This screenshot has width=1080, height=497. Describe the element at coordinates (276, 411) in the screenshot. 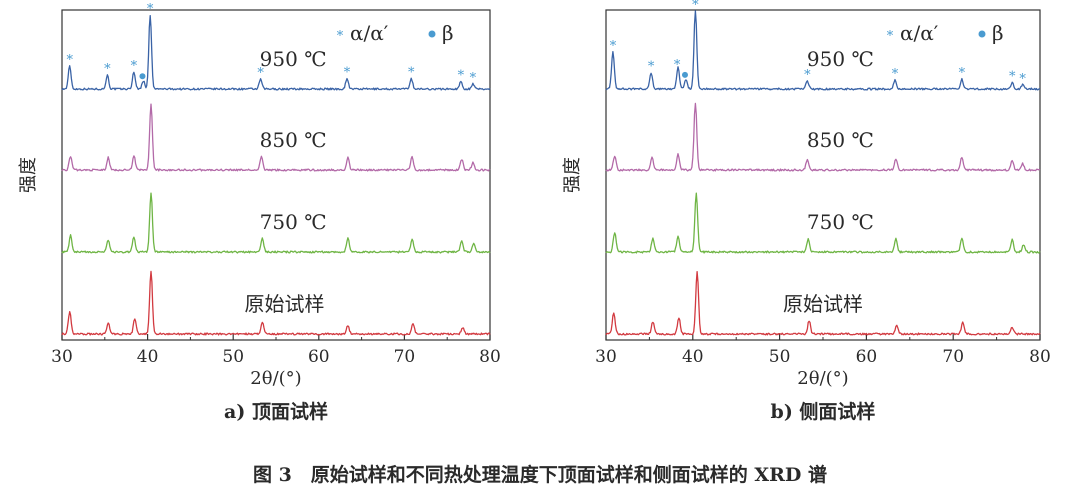

I see `panel-label: a) 顶面试样` at that location.